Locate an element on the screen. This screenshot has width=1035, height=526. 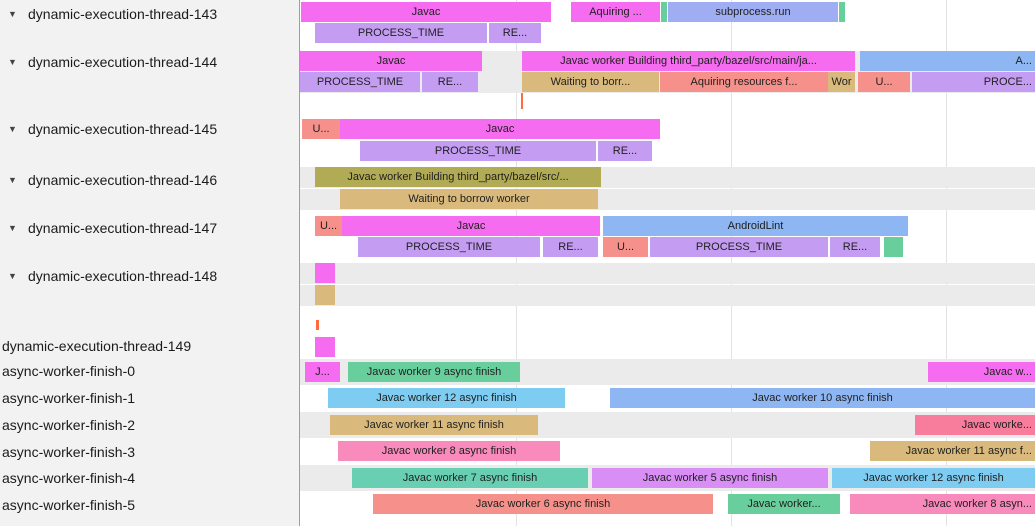
sidebar-track-row: async-worker-finish-5 is located at coordinates (149, 505).